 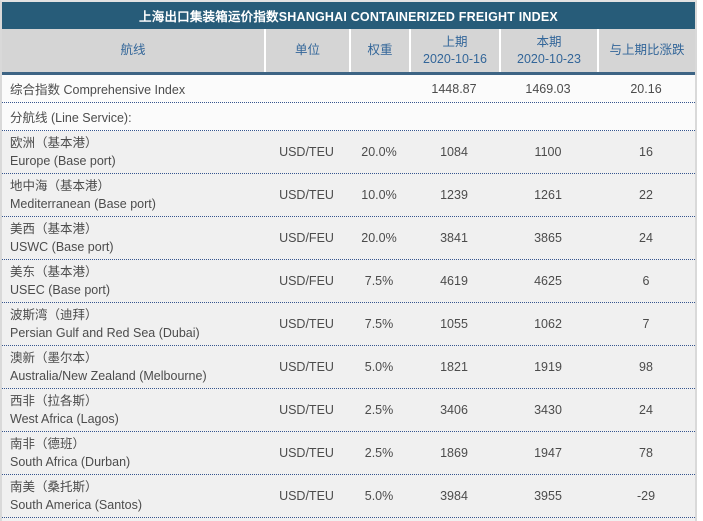 I want to click on weight-cell: 10.0%, so click(x=379, y=195).